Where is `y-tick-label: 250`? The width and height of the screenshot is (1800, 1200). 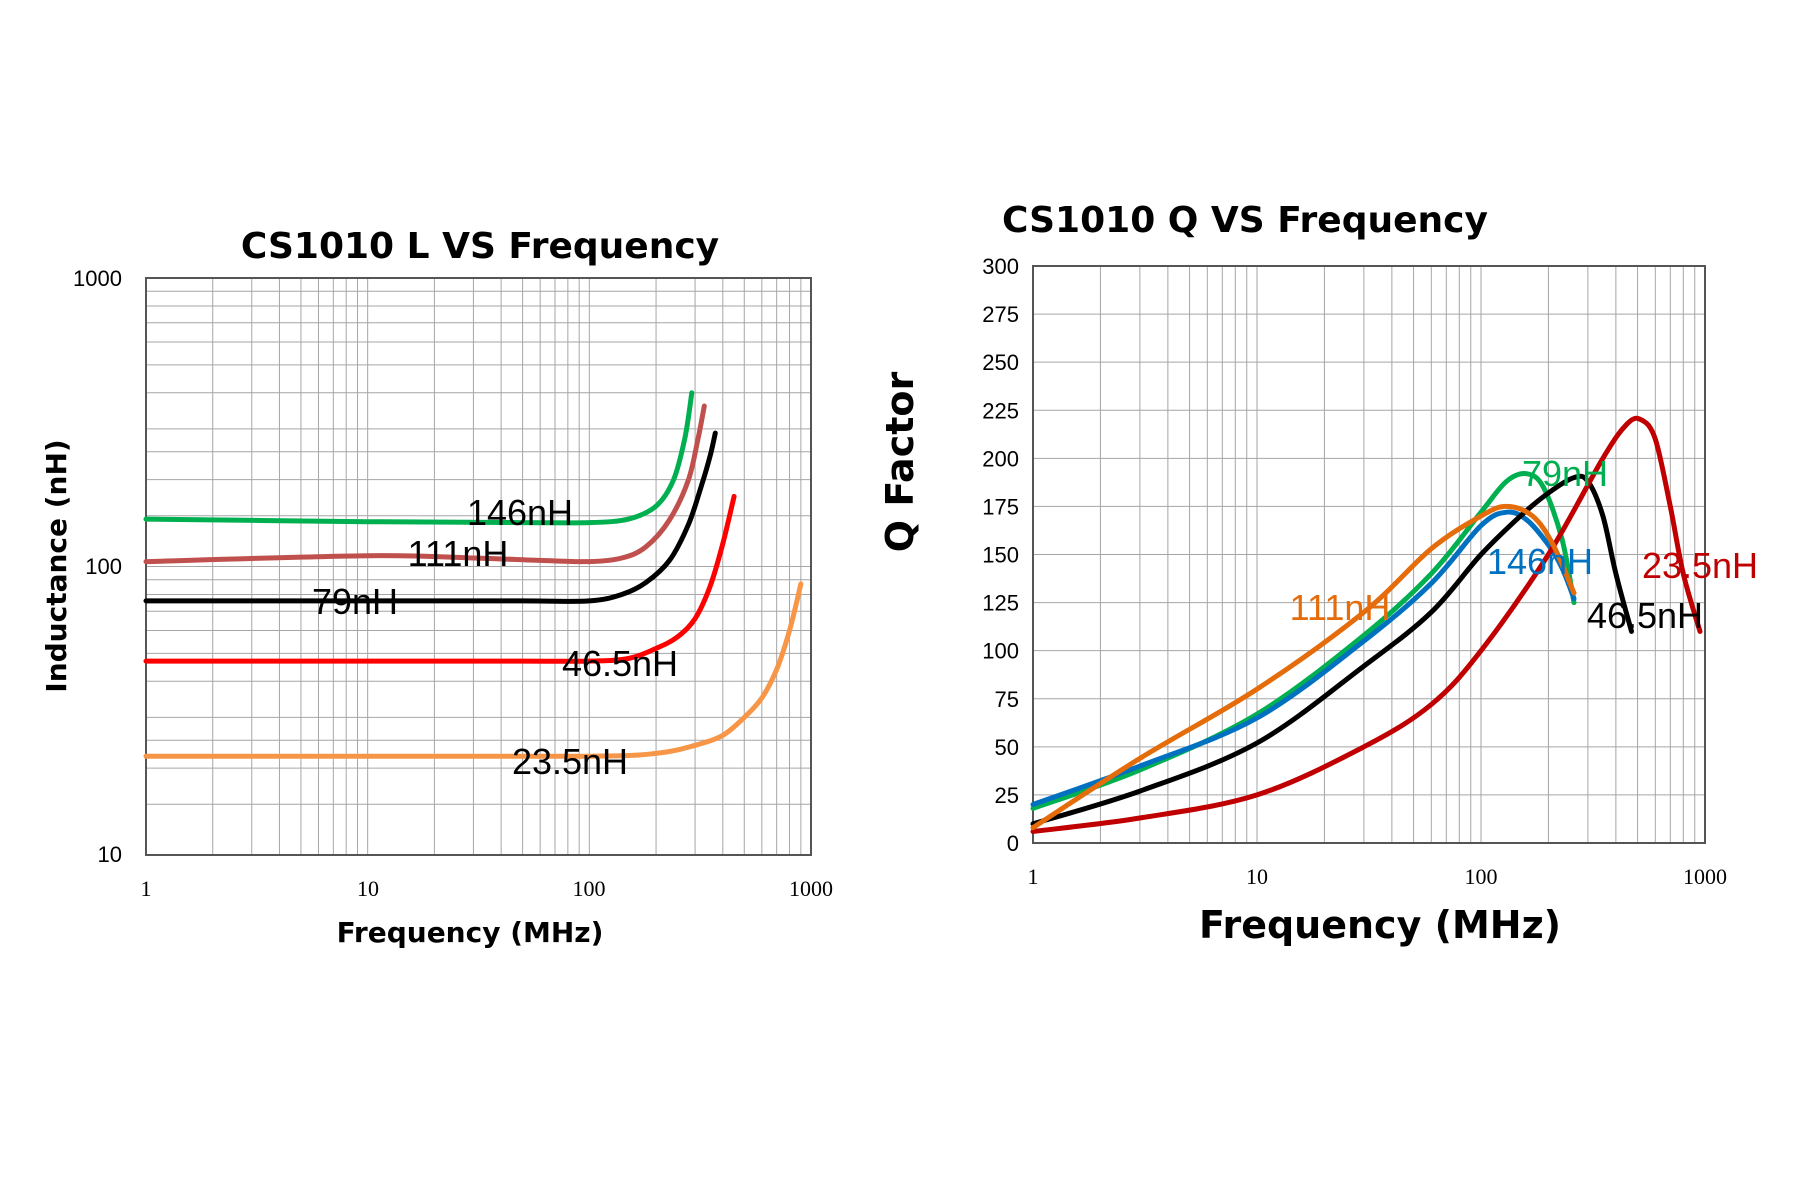
y-tick-label: 250 is located at coordinates (1000, 362).